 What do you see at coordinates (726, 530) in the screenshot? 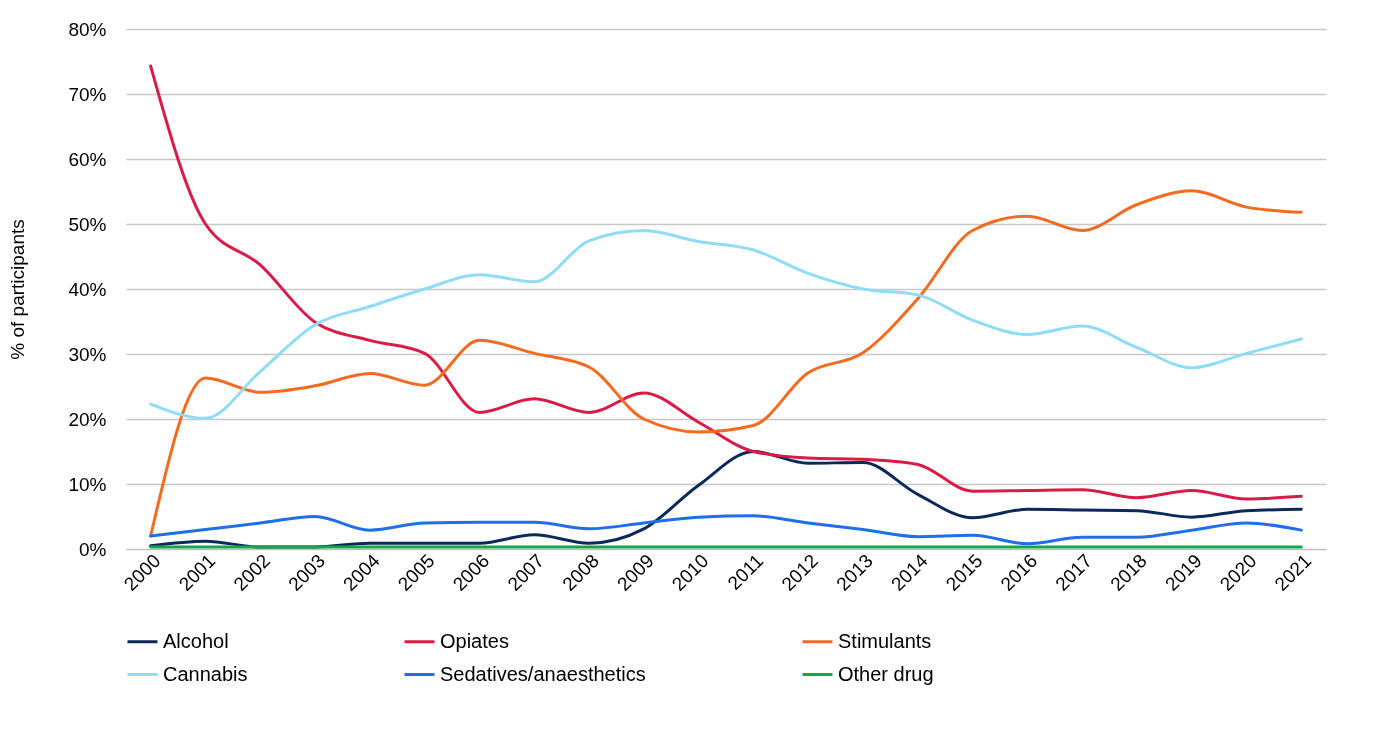
I see `line-series` at bounding box center [726, 530].